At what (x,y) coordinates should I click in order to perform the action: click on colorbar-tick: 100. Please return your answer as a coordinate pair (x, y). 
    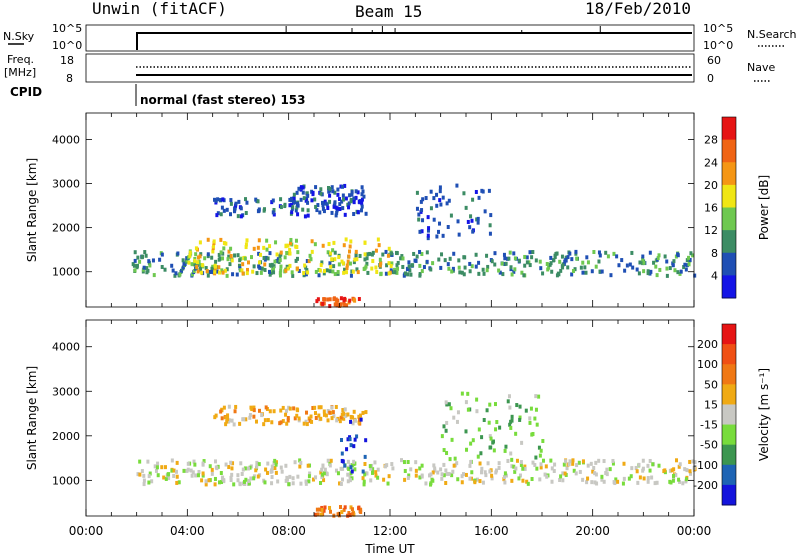
    Looking at the image, I should click on (707, 364).